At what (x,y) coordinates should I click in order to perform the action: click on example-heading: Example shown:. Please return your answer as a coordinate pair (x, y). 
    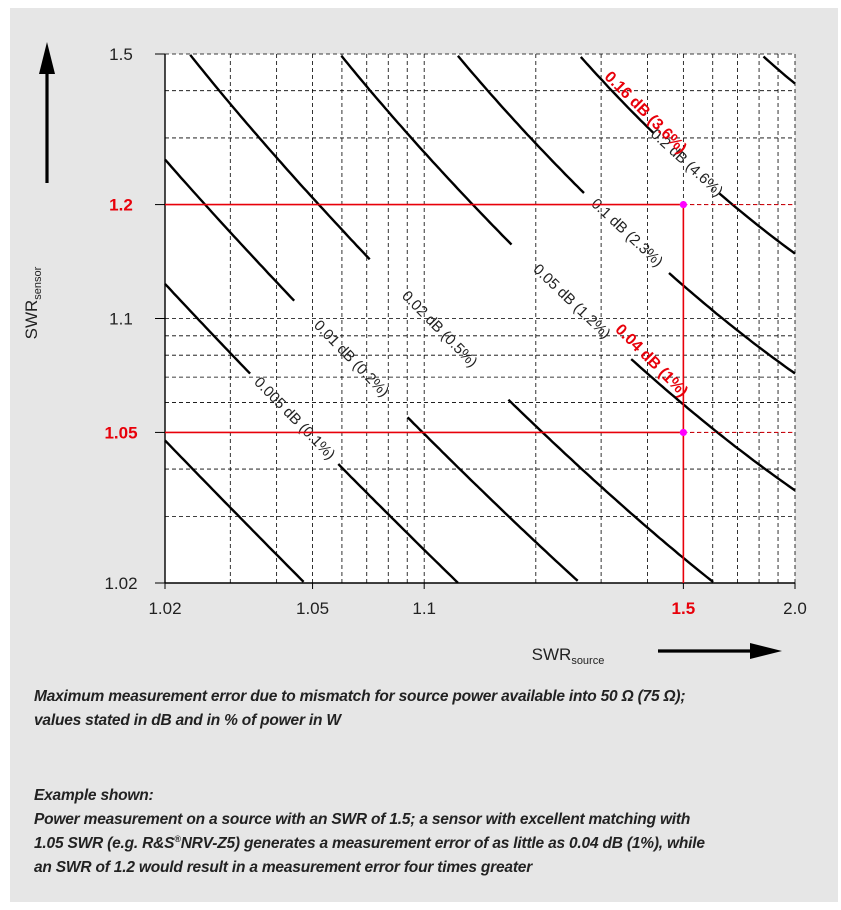
    Looking at the image, I should click on (94, 795).